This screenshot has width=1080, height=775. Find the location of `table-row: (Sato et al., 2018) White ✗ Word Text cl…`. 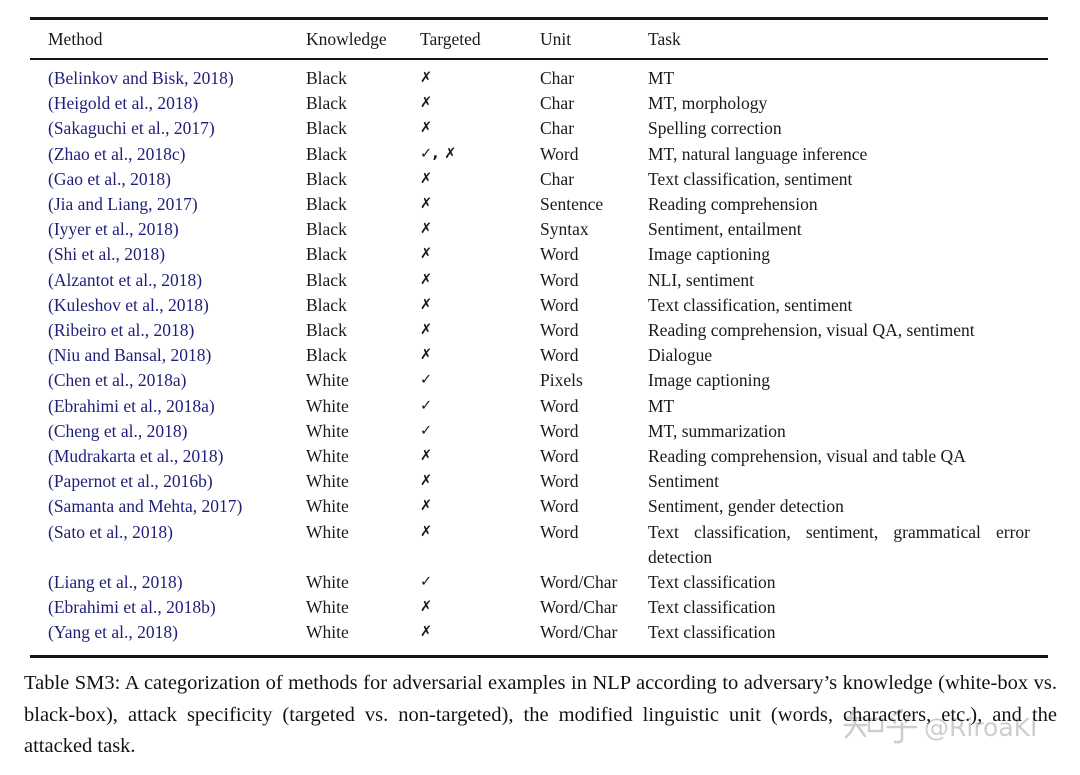

table-row: (Sato et al., 2018) White ✗ Word Text cl… is located at coordinates (539, 545).